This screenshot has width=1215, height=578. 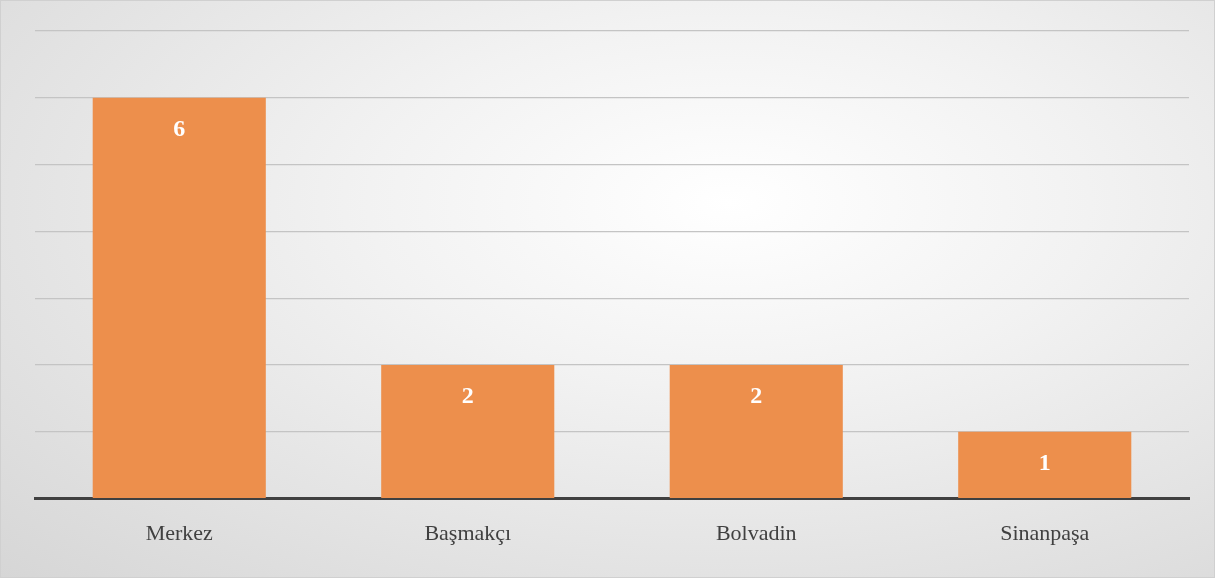 I want to click on x-tick-label: Sinanpaşa, so click(x=1045, y=532).